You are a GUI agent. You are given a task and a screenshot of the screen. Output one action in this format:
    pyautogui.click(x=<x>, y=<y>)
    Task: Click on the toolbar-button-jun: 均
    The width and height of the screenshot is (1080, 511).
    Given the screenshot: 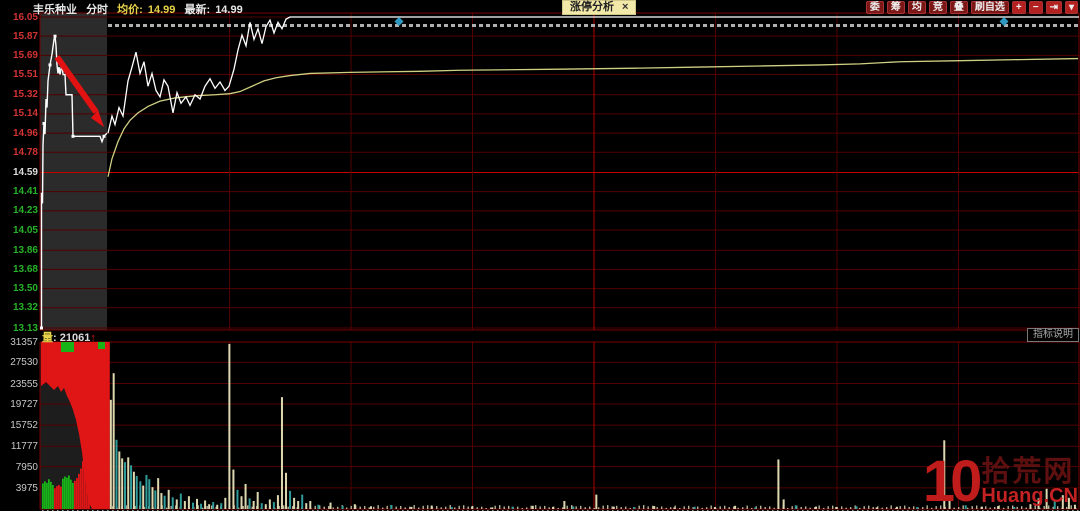 What is the action you would take?
    pyautogui.click(x=916, y=7)
    